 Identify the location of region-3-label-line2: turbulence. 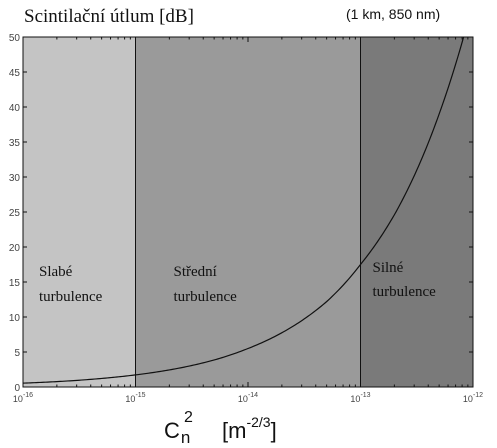
(405, 292).